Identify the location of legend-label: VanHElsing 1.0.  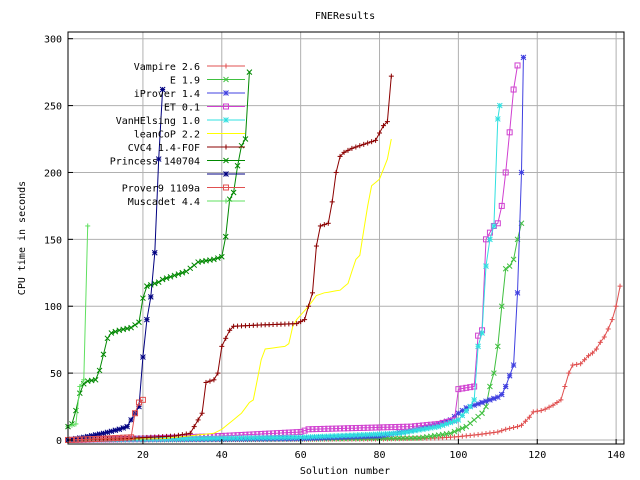
(158, 121).